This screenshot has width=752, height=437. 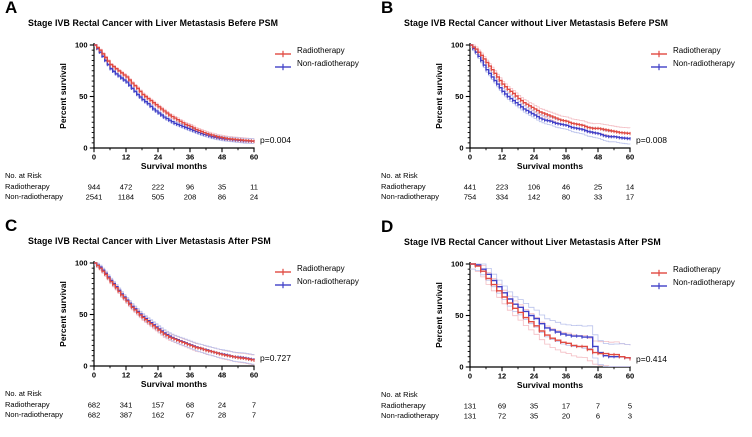 What do you see at coordinates (630, 376) in the screenshot?
I see `x-tick-label: 60` at bounding box center [630, 376].